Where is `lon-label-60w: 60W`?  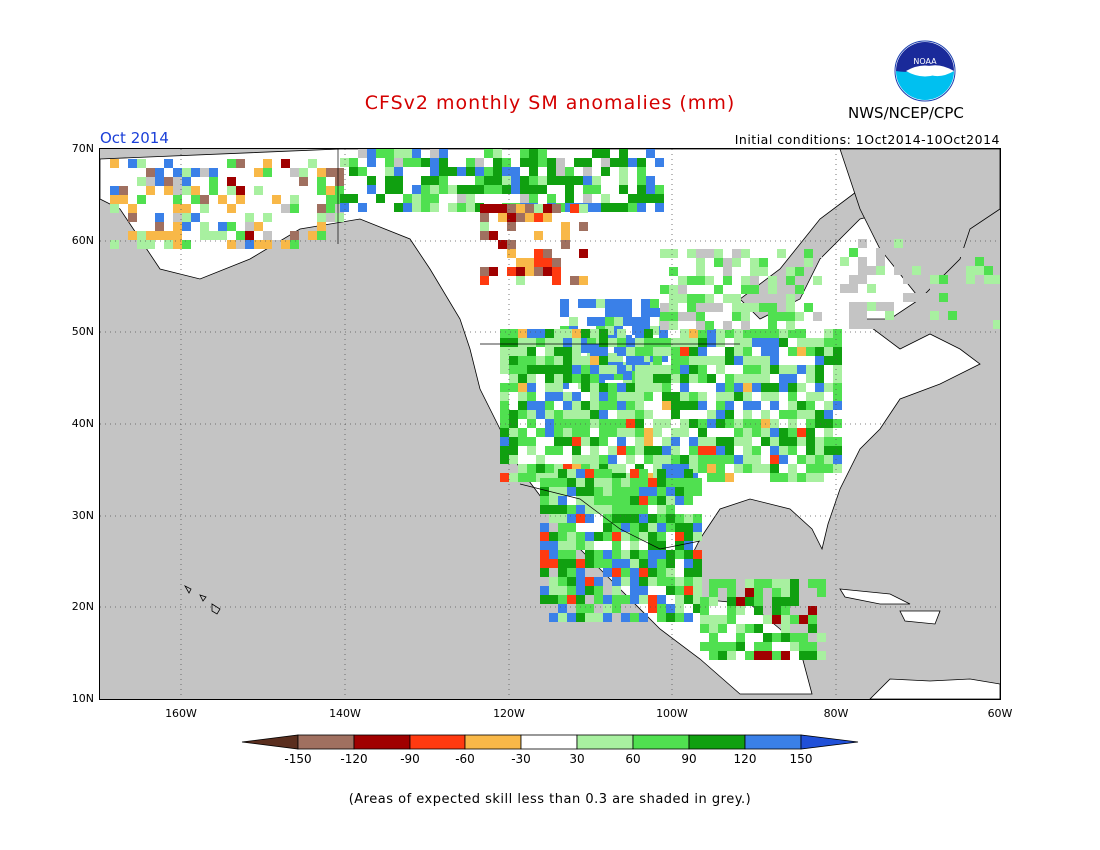 lon-label-60w: 60W is located at coordinates (1000, 713).